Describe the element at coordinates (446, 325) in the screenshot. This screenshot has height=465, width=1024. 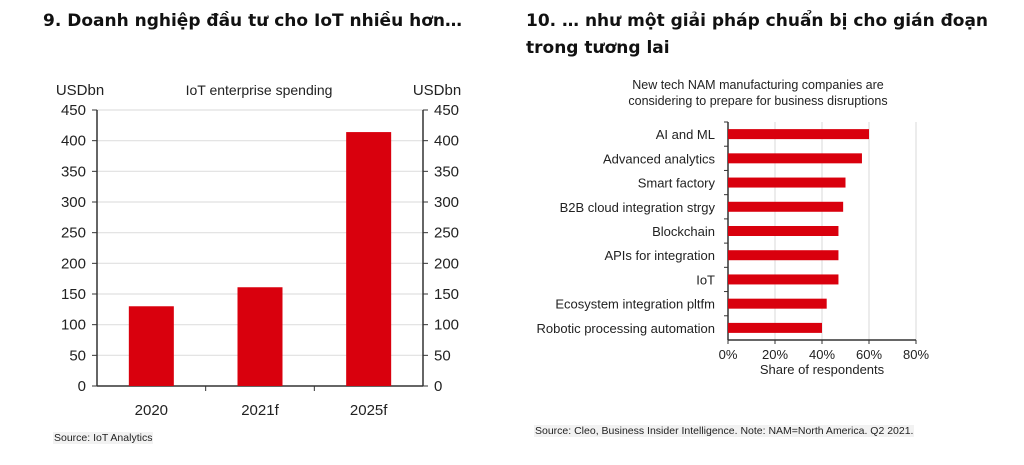
I see `y-tick-label-right: 100` at that location.